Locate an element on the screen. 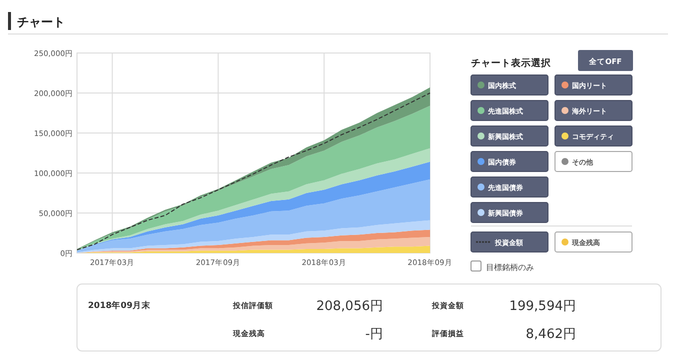  text: 208,056円 is located at coordinates (349, 306).